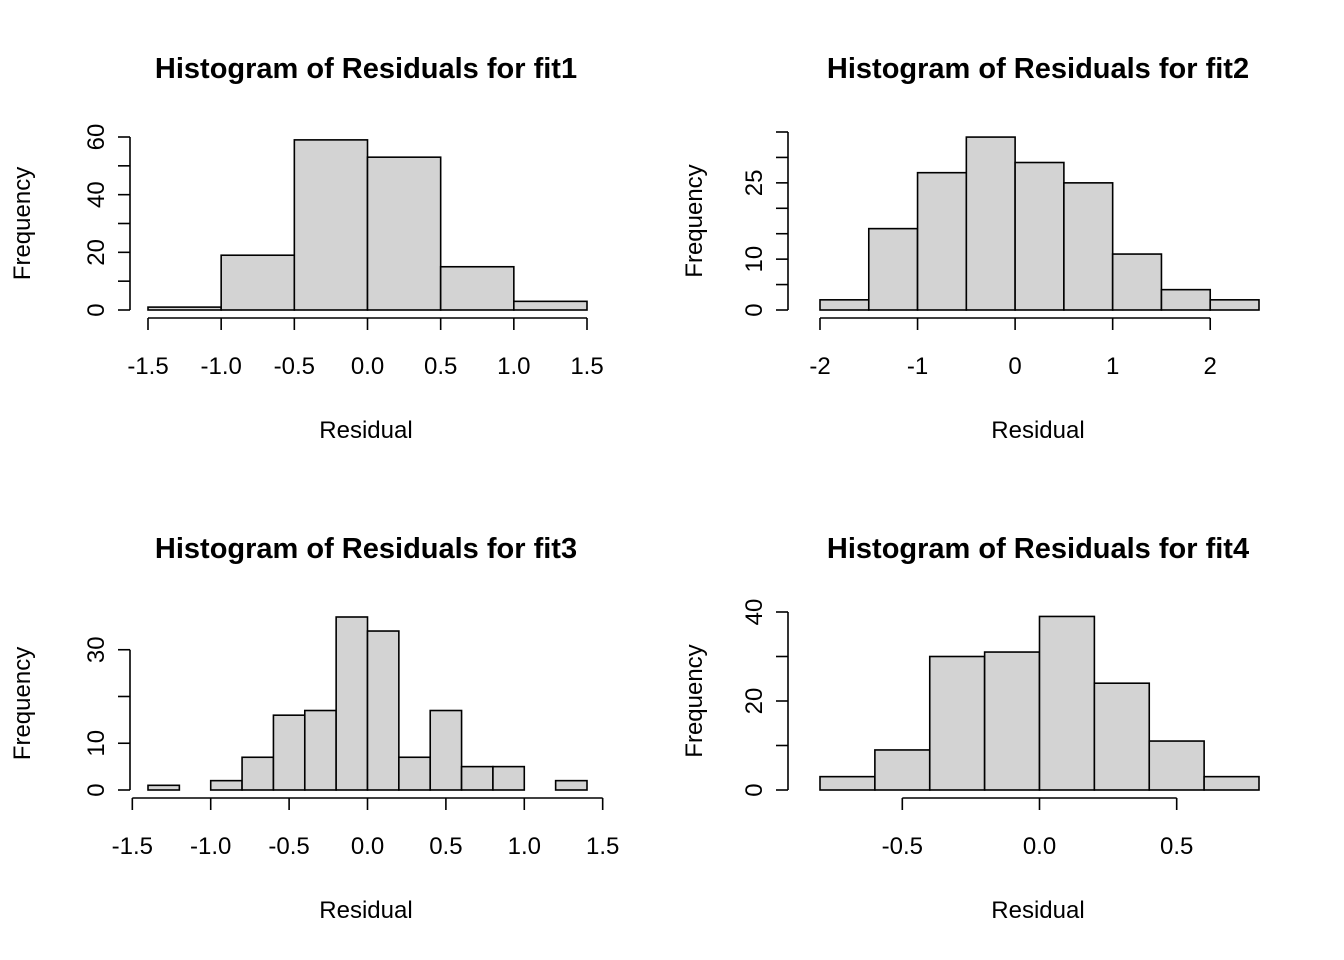 The width and height of the screenshot is (1344, 960). I want to click on chart-title: Histogram of Residuals for fit1, so click(366, 69).